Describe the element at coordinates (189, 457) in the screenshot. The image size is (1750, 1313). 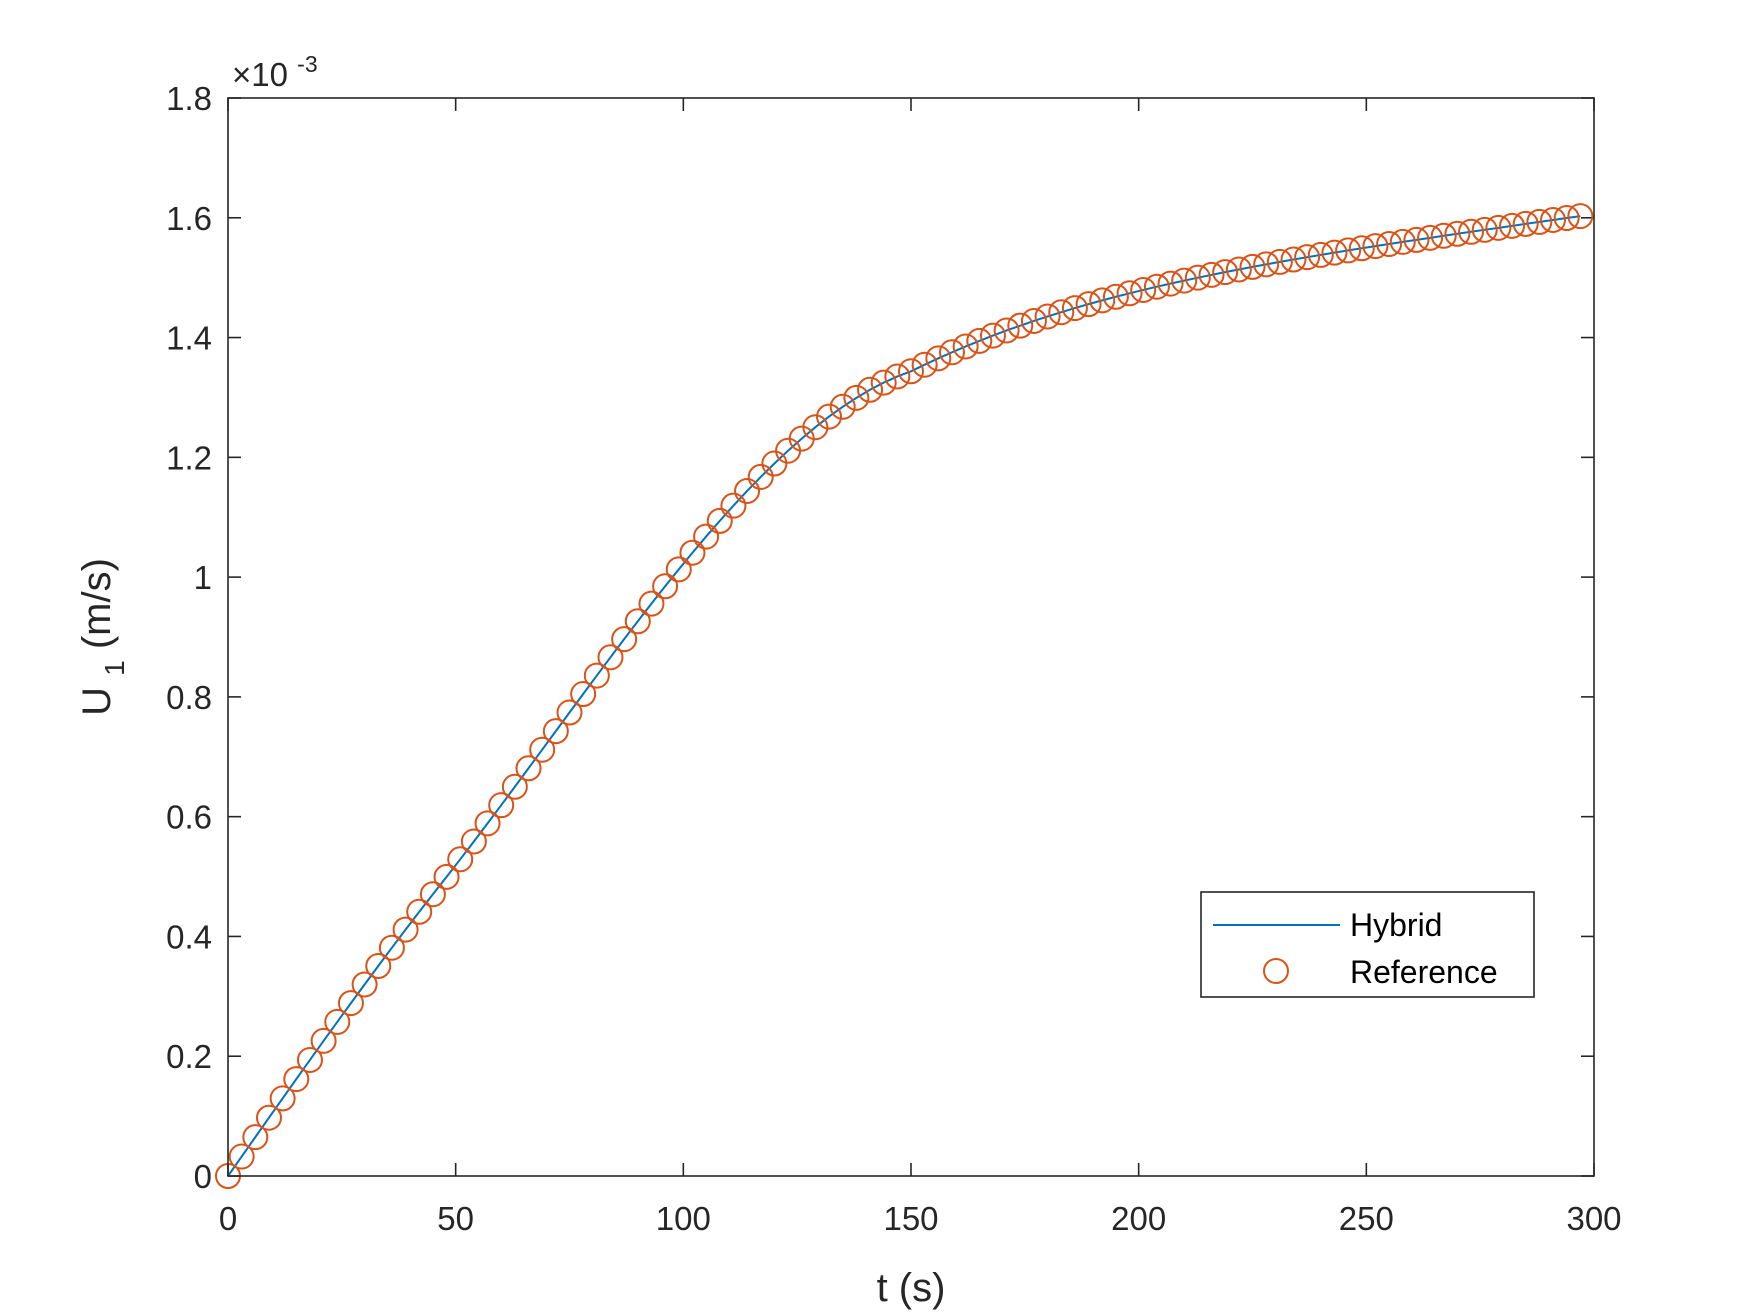
I see `y-tick-label: 1.2` at that location.